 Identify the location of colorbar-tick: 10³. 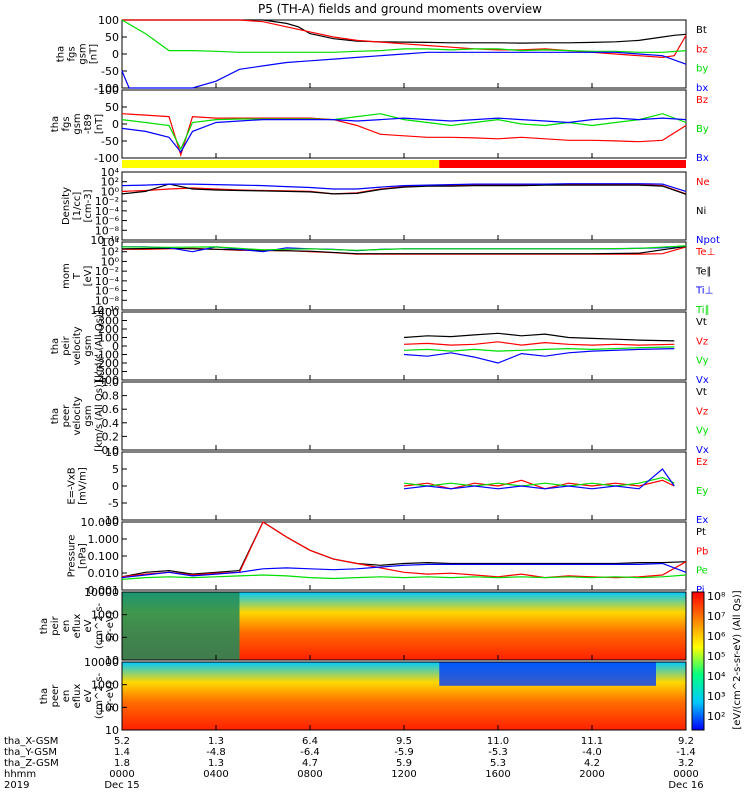
(716, 696).